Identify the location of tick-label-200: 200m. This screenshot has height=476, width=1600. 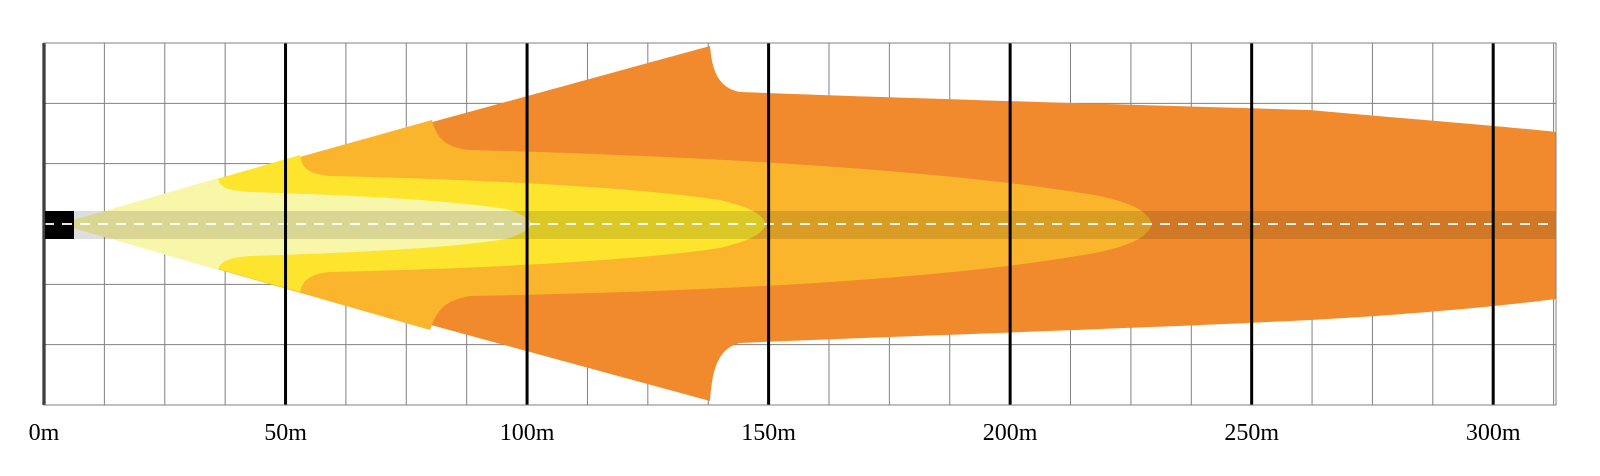
(1010, 433).